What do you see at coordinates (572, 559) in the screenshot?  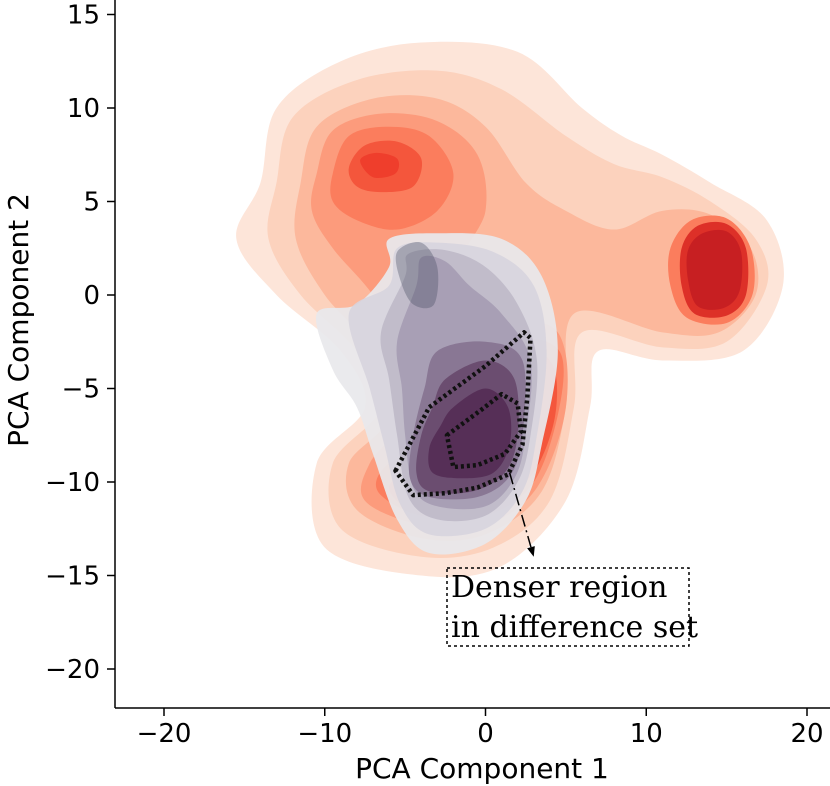 I see `annotation: Denser region in difference set` at bounding box center [572, 559].